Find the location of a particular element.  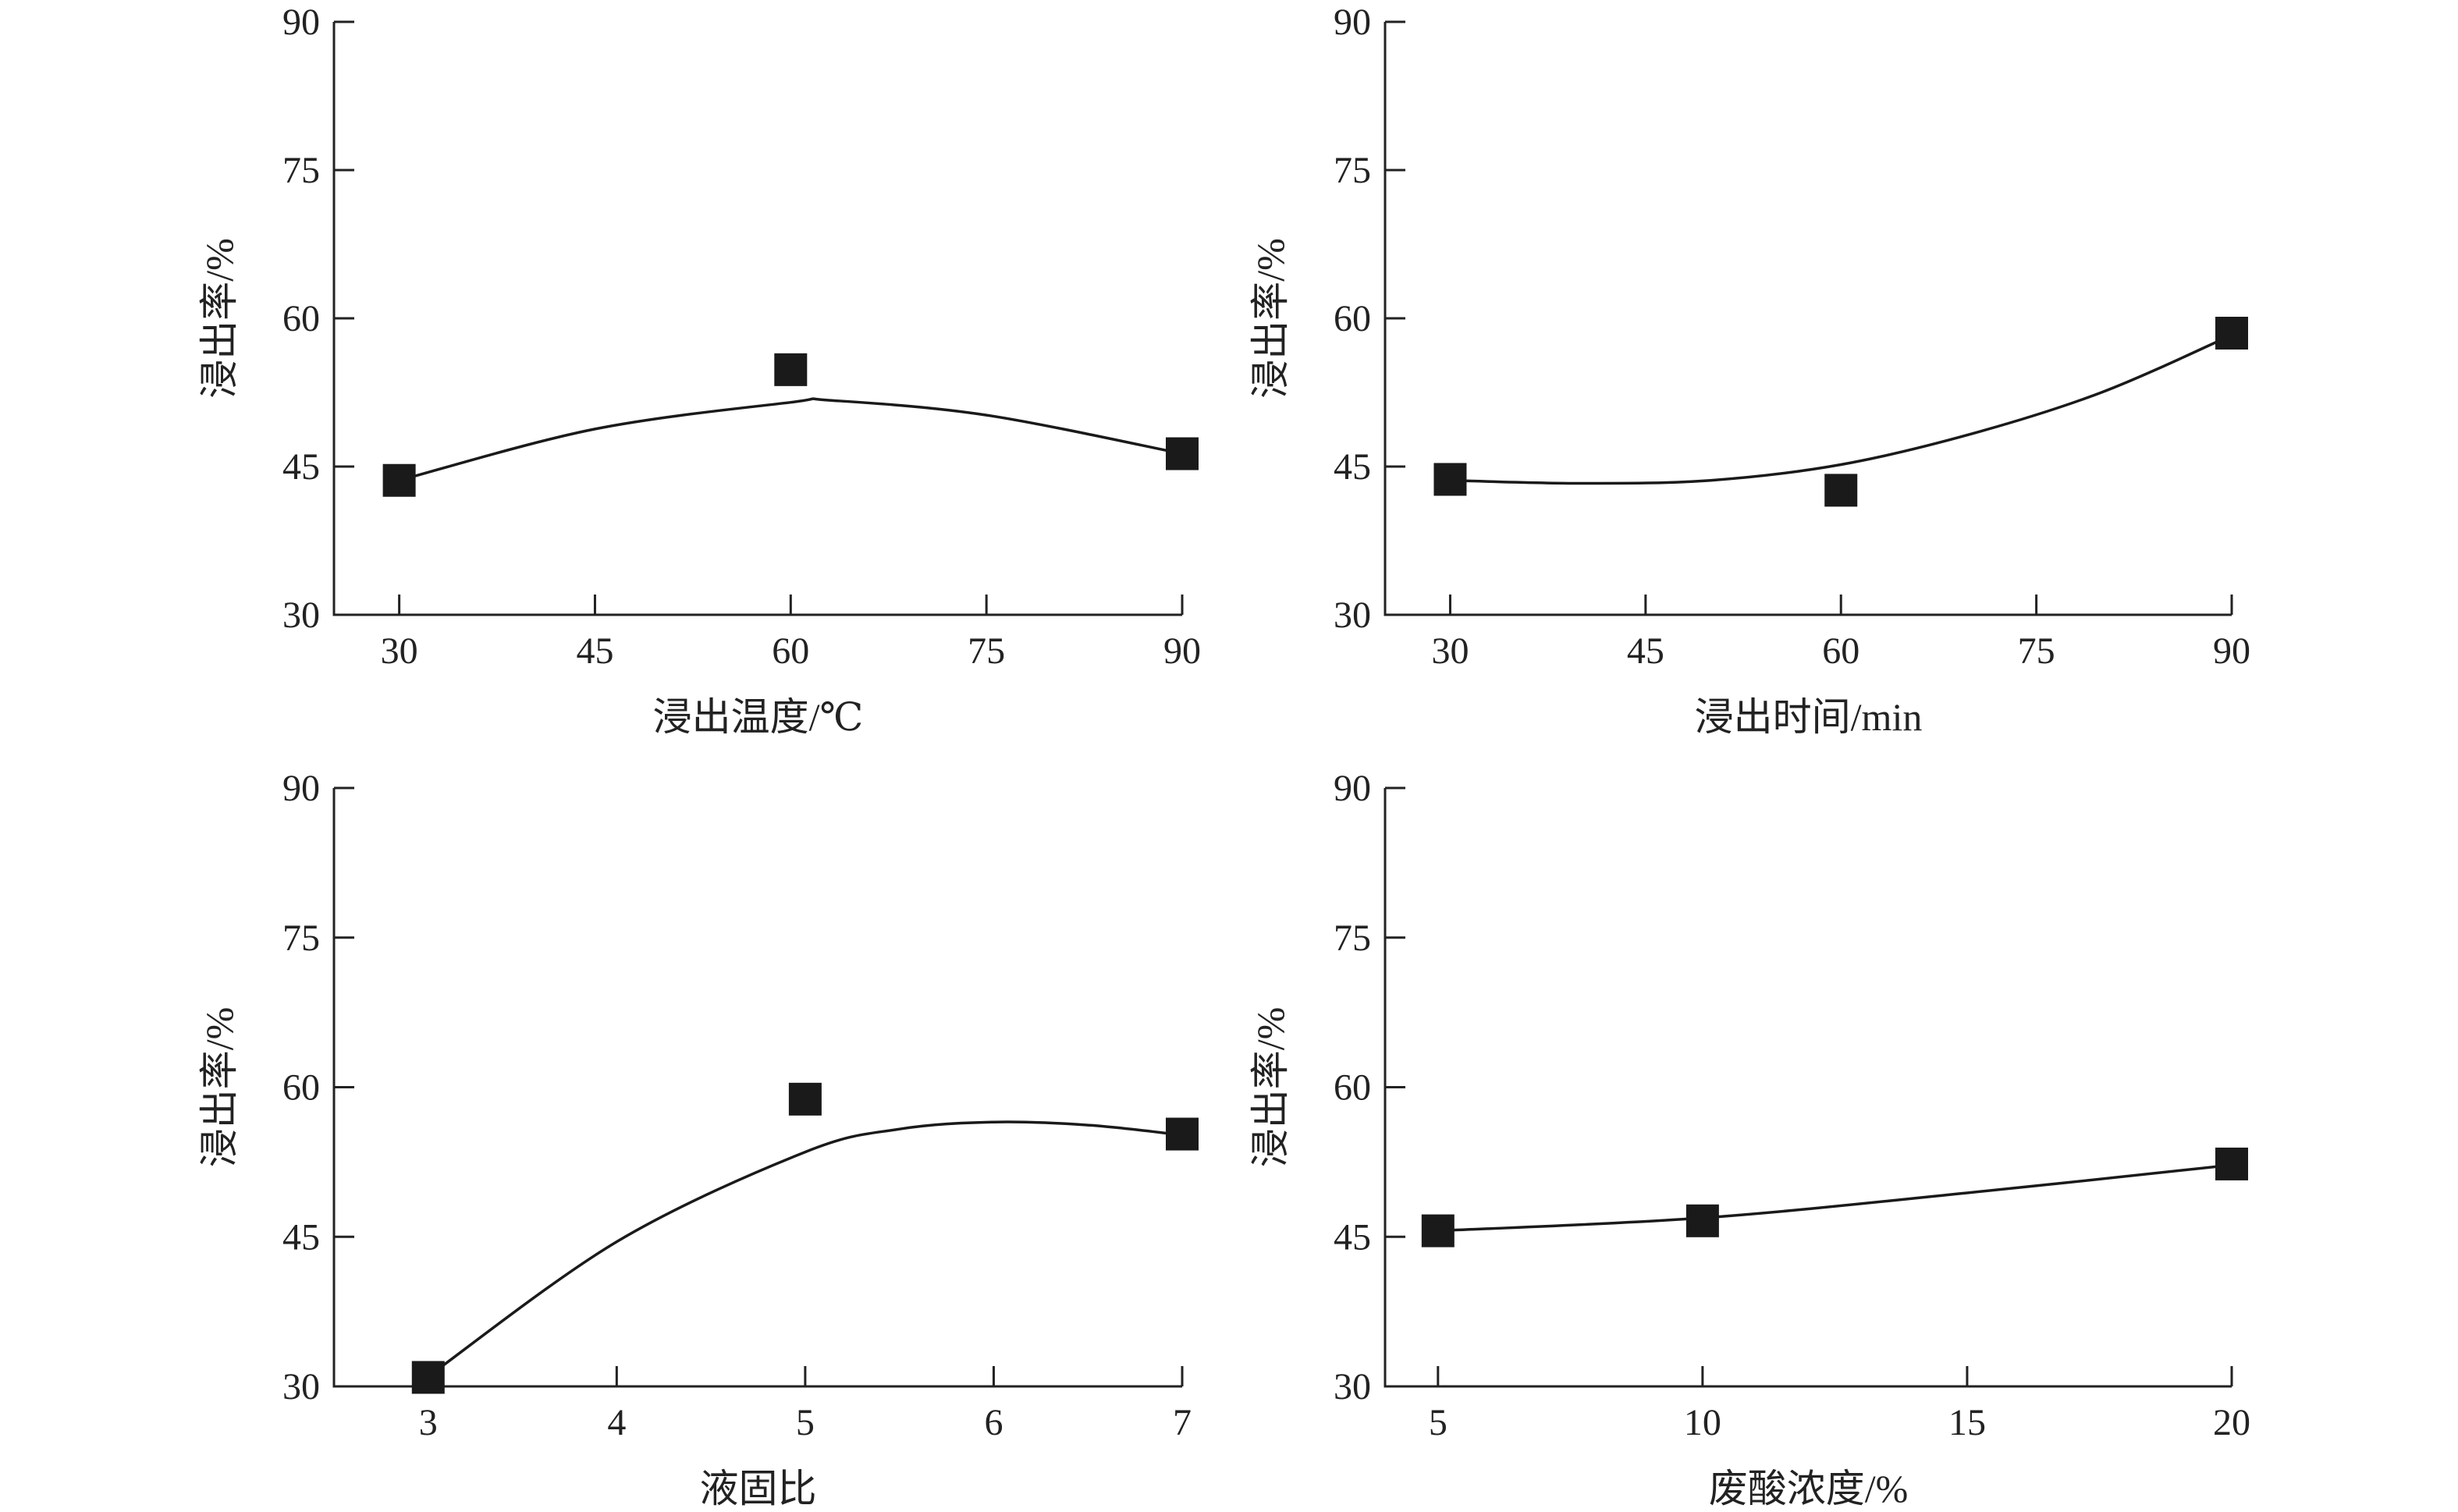

x-tick-label: 7 is located at coordinates (1182, 1423).